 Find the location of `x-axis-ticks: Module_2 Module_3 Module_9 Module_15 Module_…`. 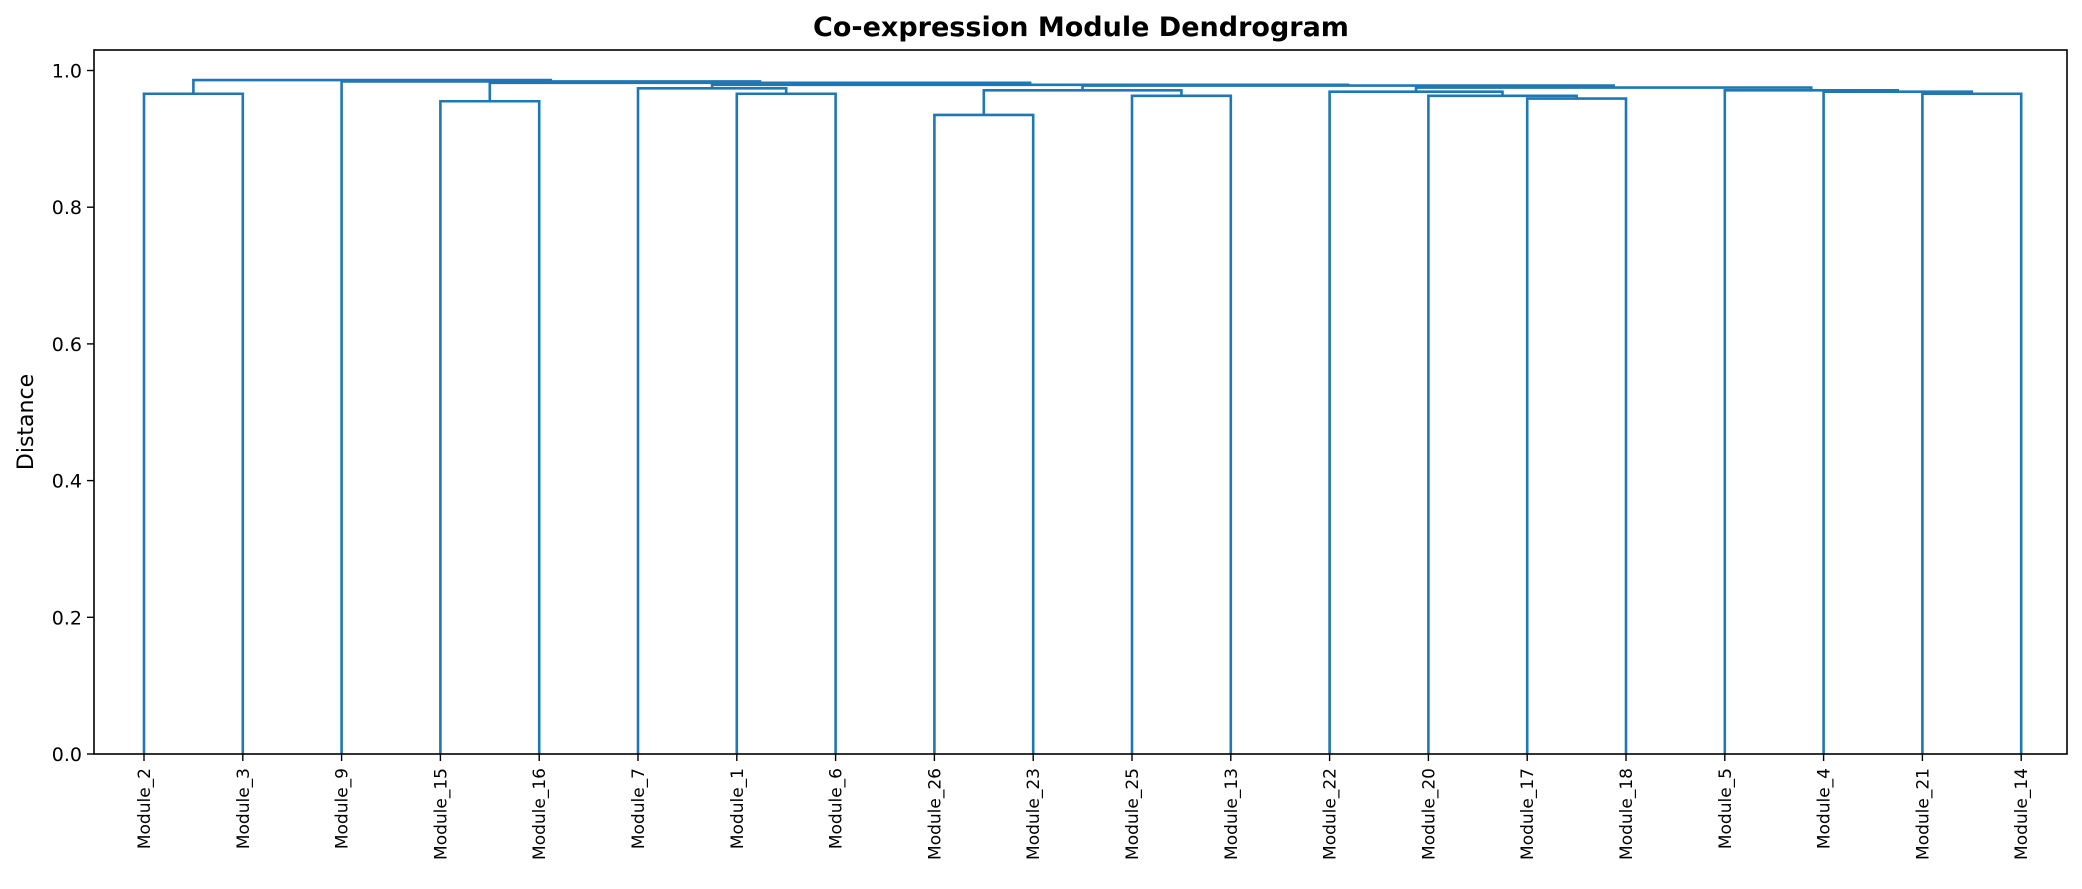

x-axis-ticks: Module_2 Module_3 Module_9 Module_15 Module_… is located at coordinates (1083, 807).